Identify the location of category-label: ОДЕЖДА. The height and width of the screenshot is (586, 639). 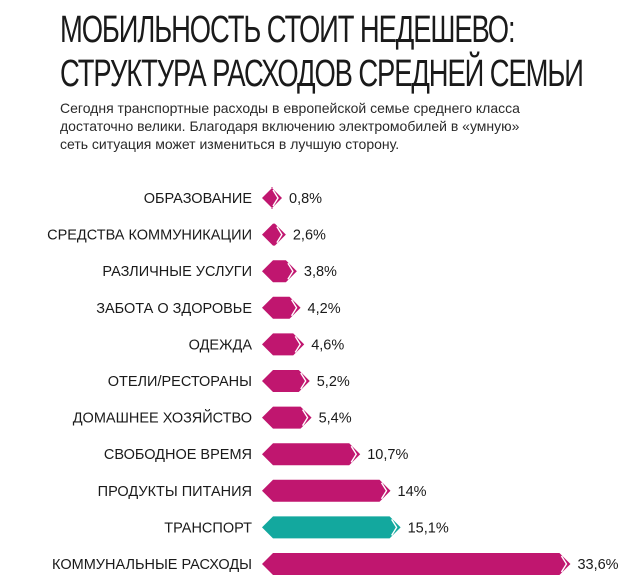
(221, 345).